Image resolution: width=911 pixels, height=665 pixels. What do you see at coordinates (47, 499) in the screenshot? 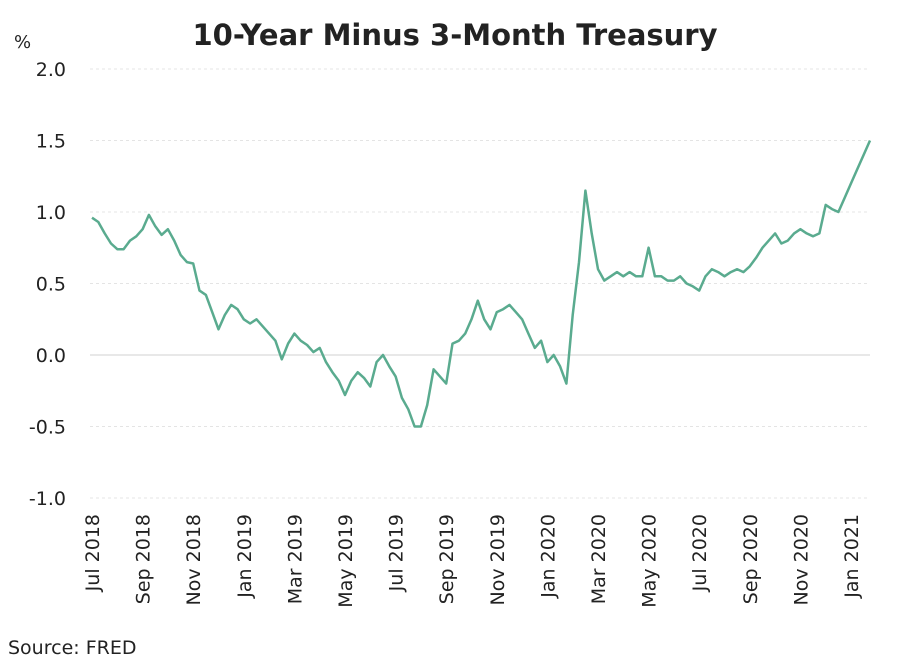
I see `y-tick-label: -1.0` at bounding box center [47, 499].